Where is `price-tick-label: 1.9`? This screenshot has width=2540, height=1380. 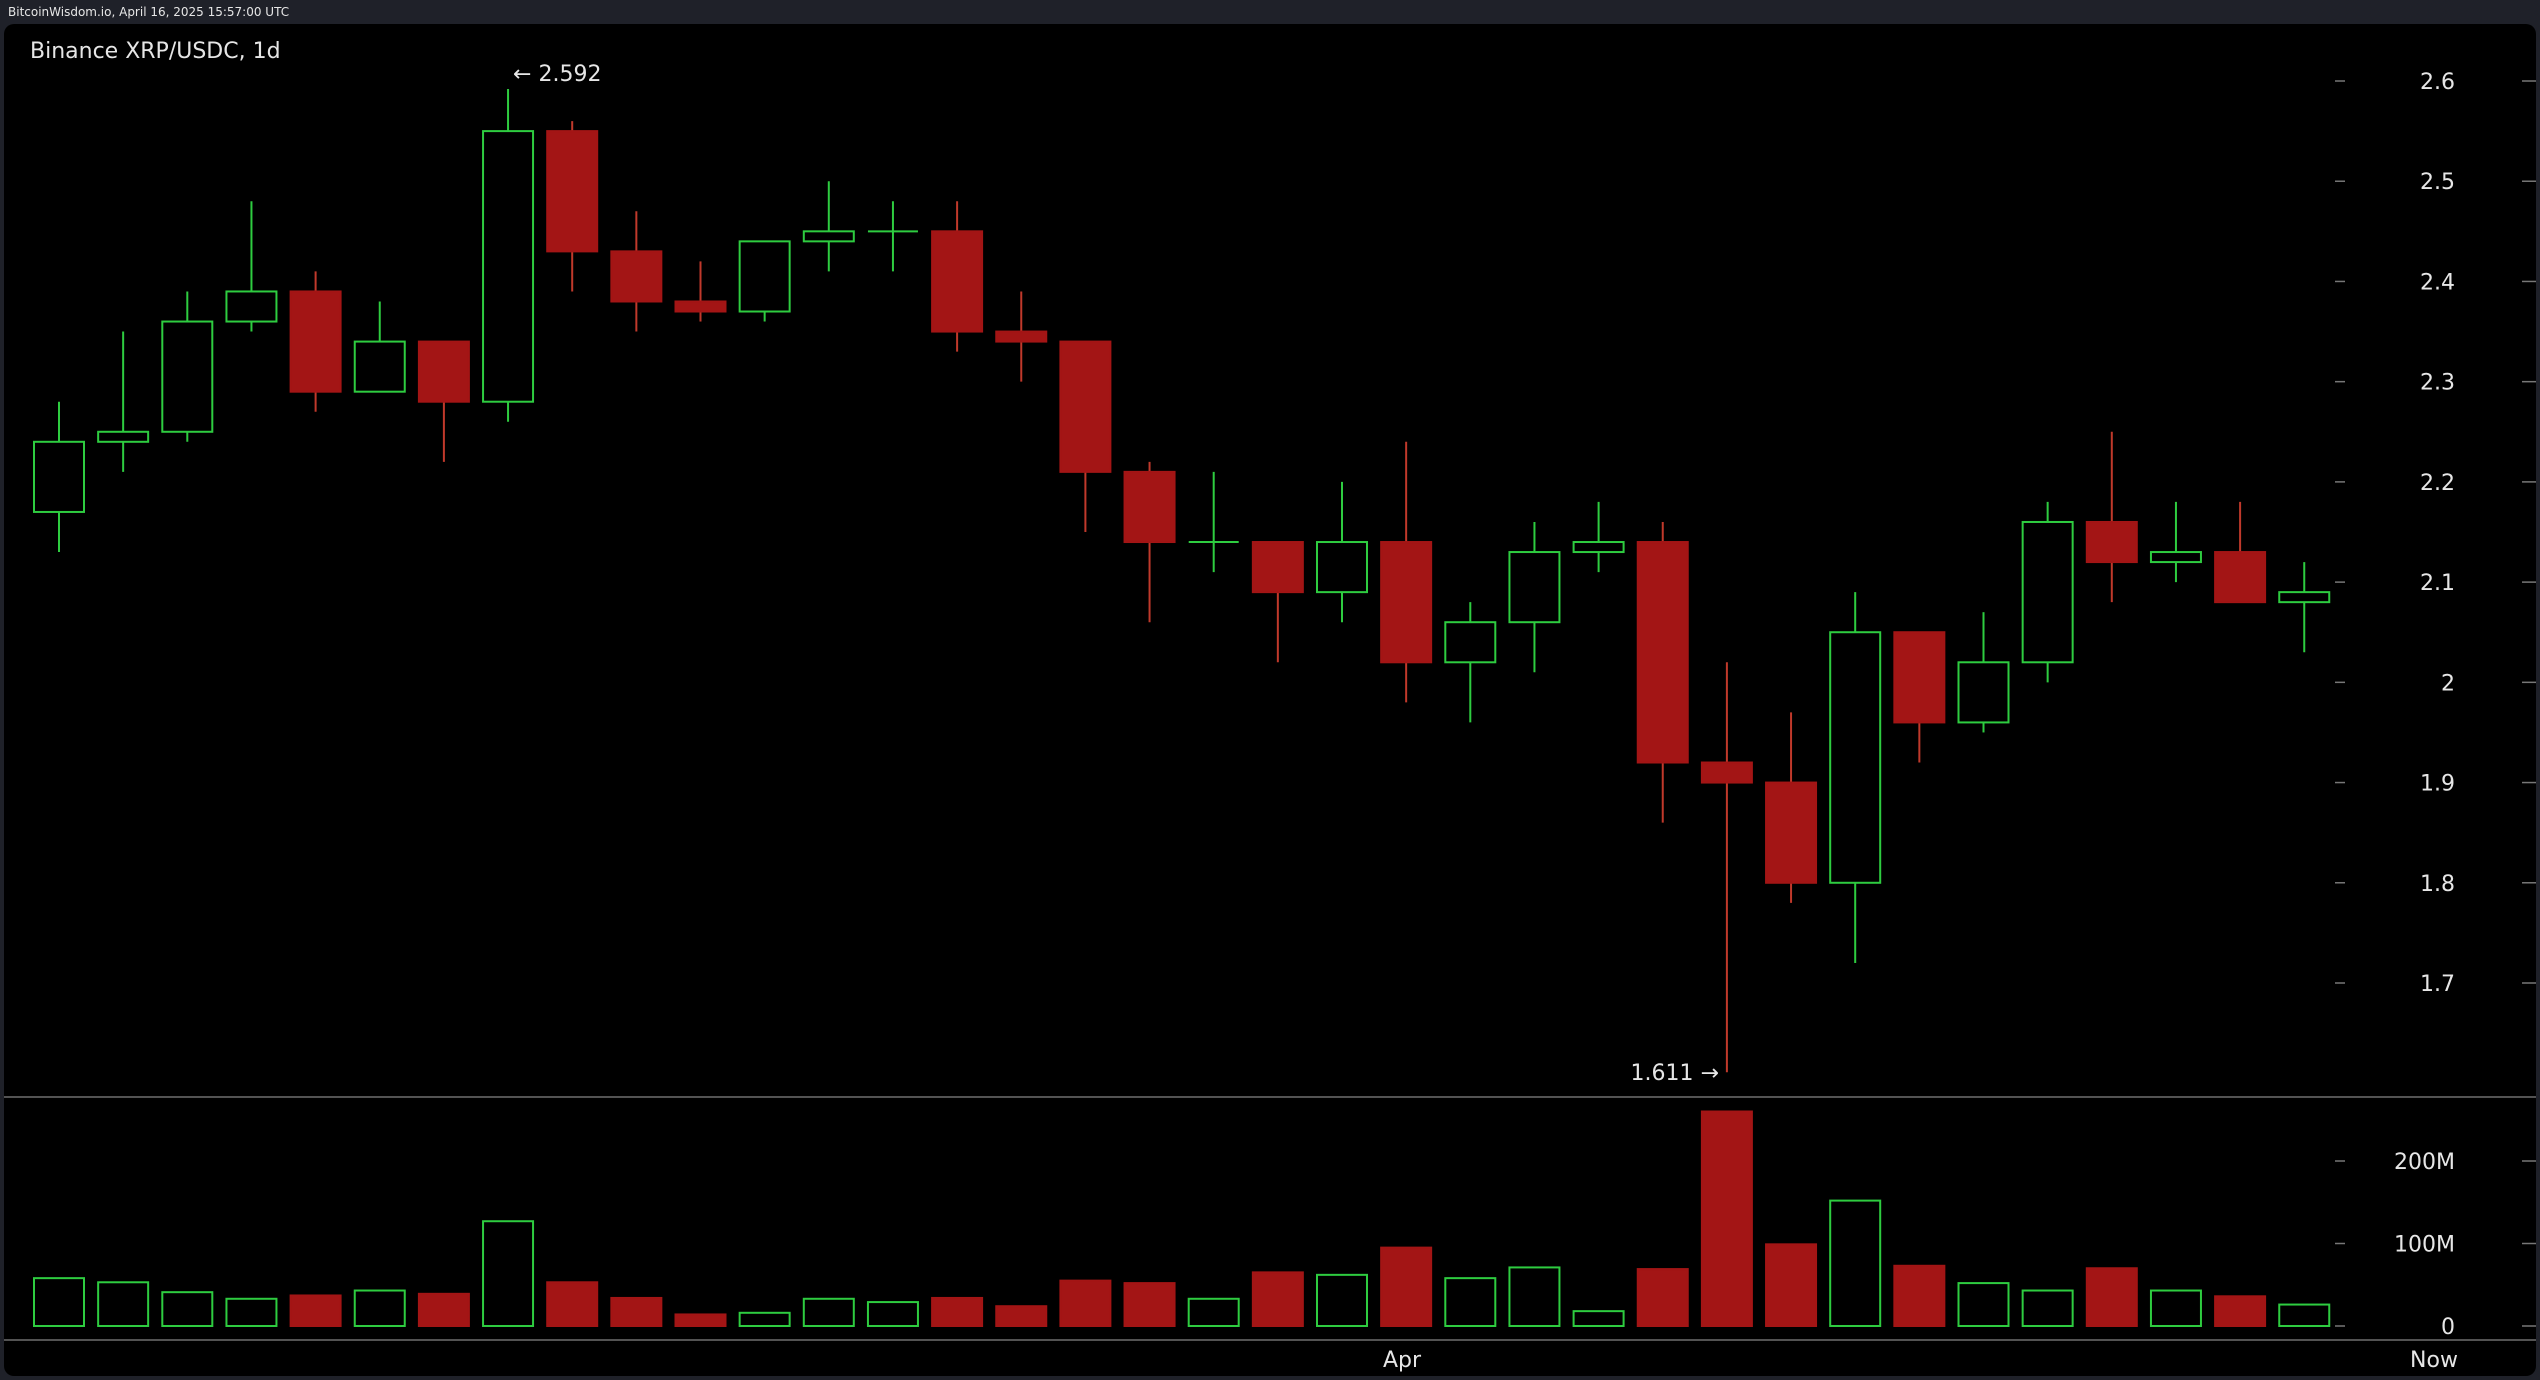
price-tick-label: 1.9 is located at coordinates (2437, 784).